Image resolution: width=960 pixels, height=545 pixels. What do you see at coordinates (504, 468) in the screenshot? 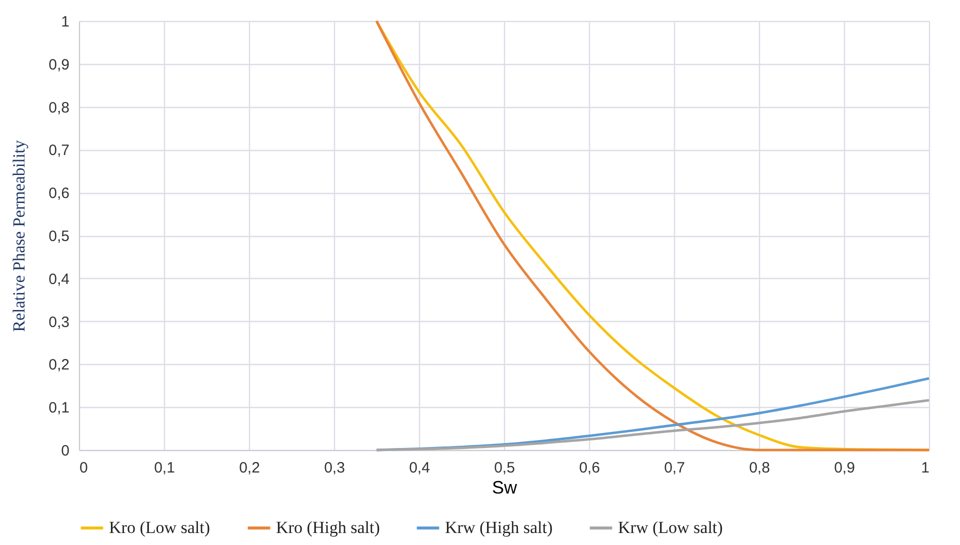
I see `x-tick-label: 0,5` at bounding box center [504, 468].